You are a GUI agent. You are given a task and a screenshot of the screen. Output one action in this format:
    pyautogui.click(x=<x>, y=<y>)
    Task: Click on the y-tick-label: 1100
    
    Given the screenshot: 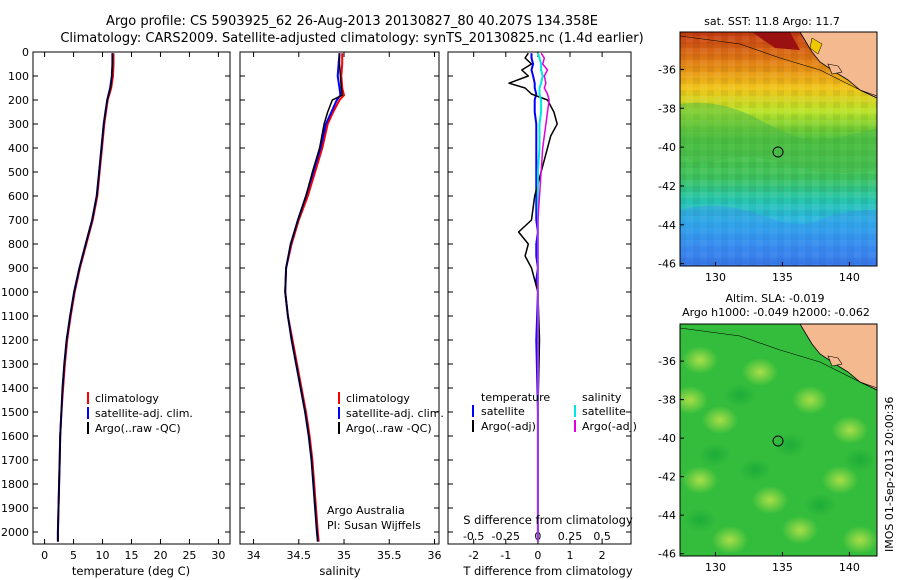 What is the action you would take?
    pyautogui.click(x=15, y=316)
    